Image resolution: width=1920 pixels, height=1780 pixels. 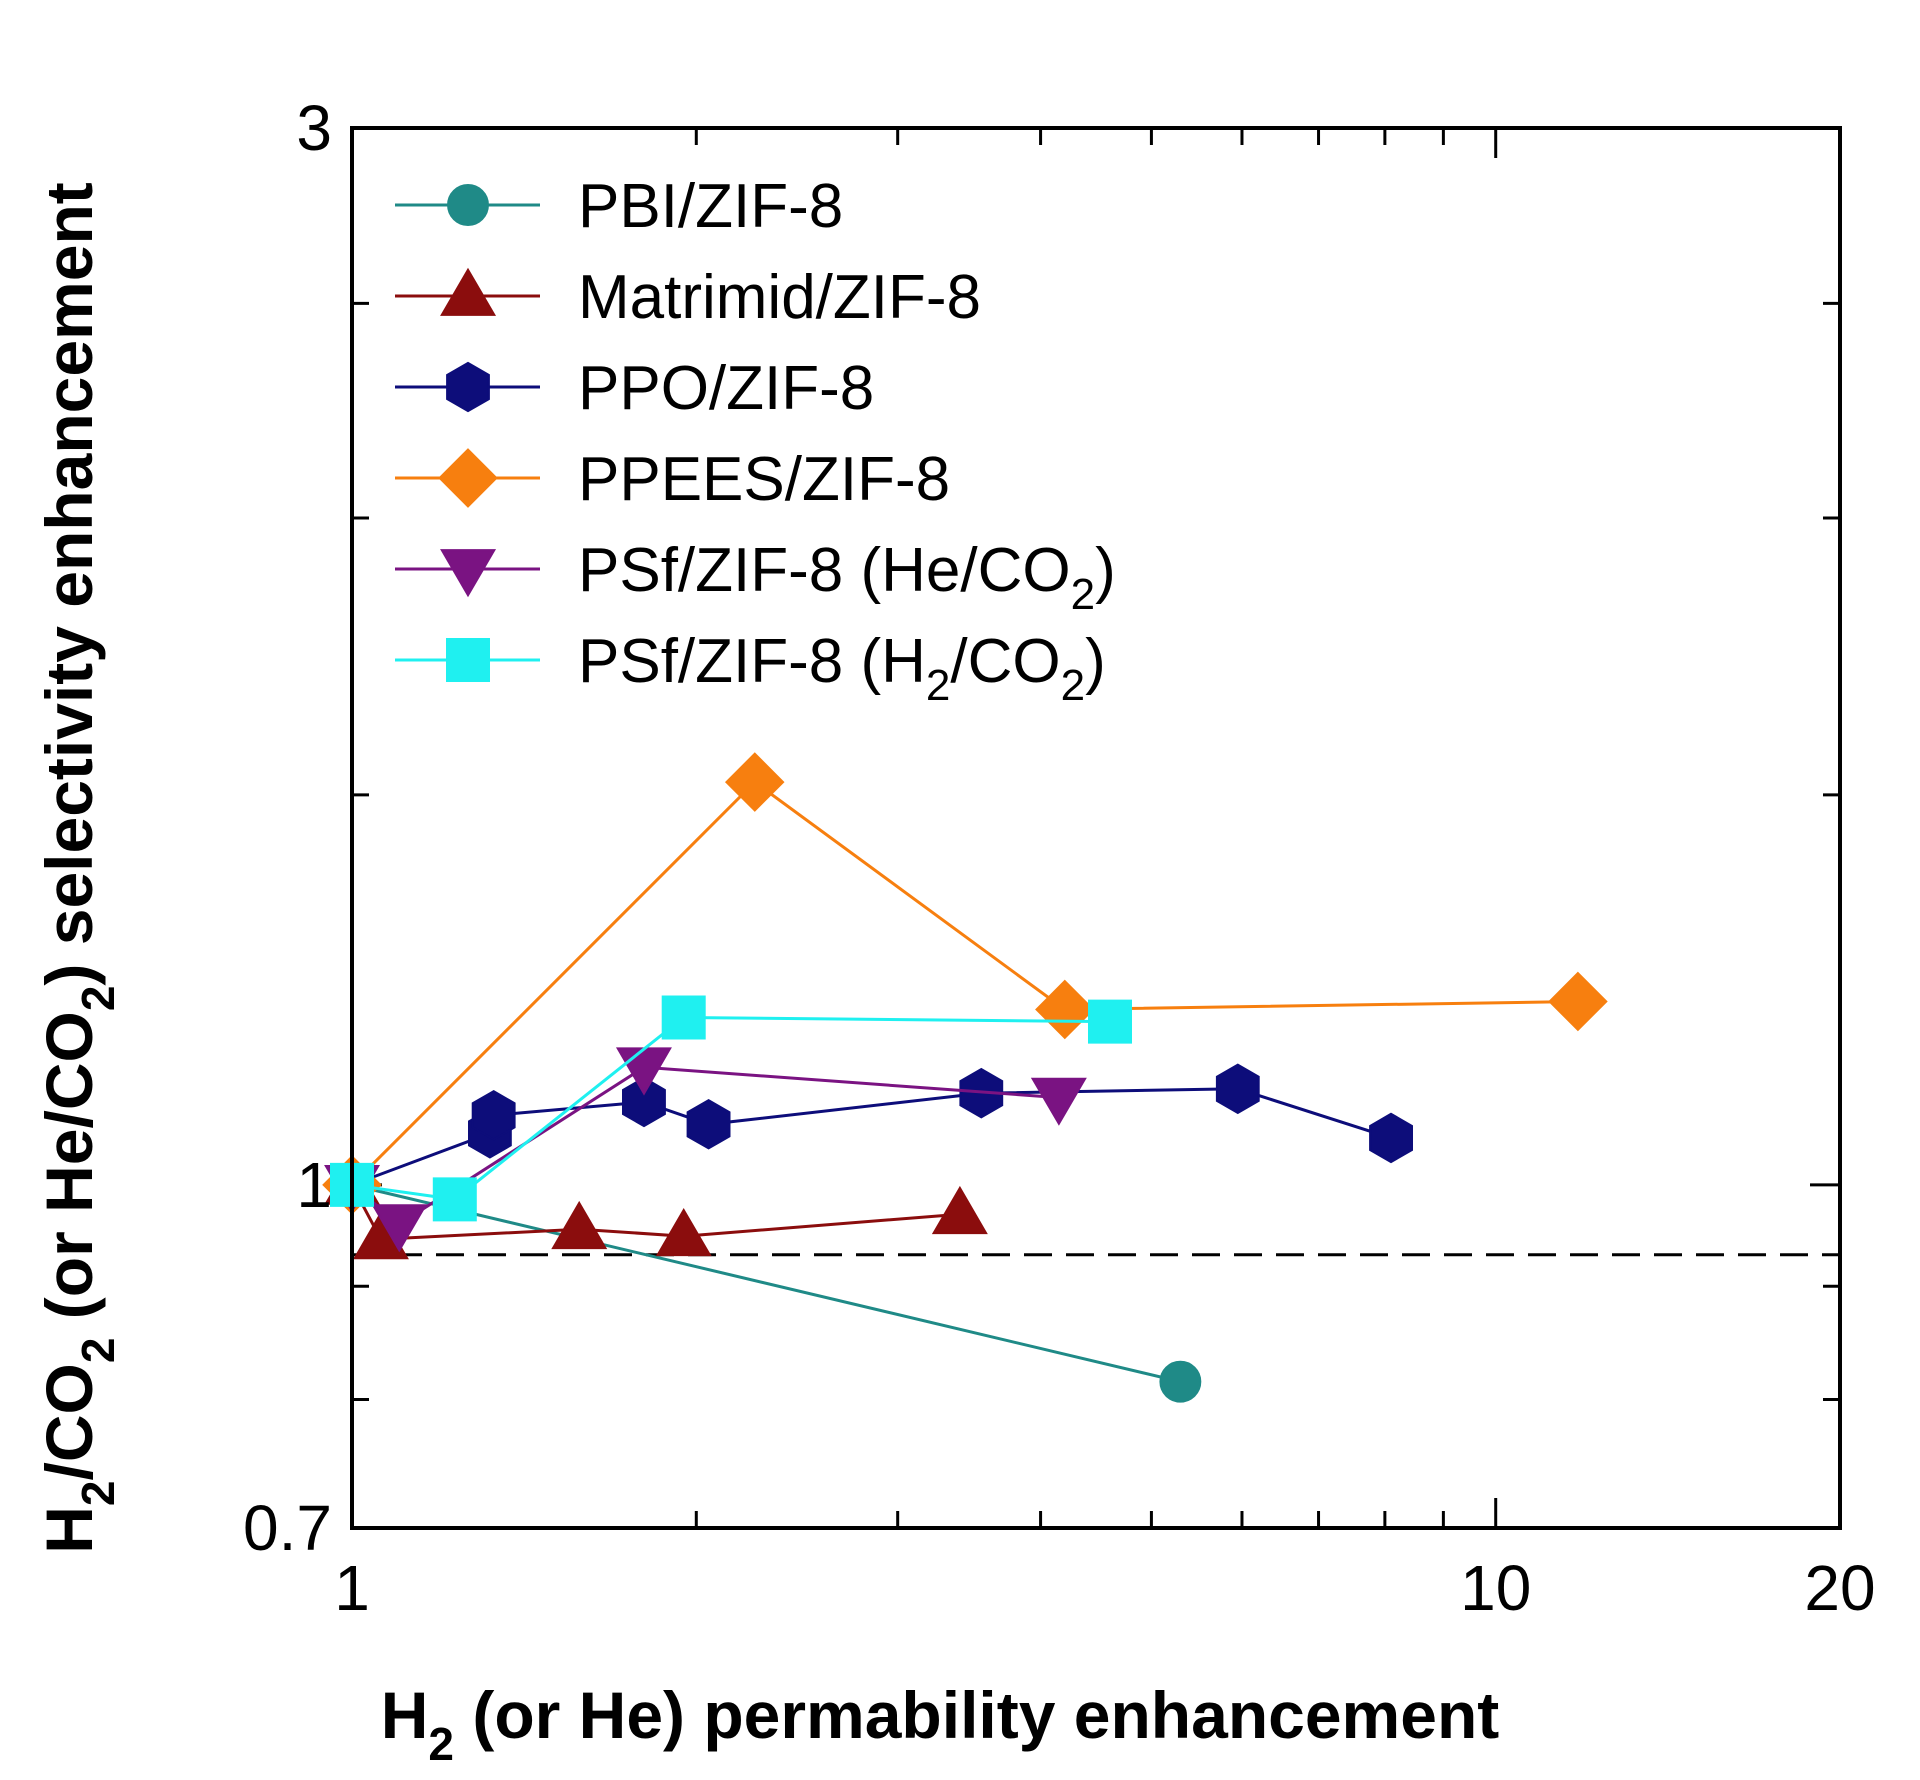 I want to click on series-psf-zif-8-h2-co2-, so click(x=731, y=1108).